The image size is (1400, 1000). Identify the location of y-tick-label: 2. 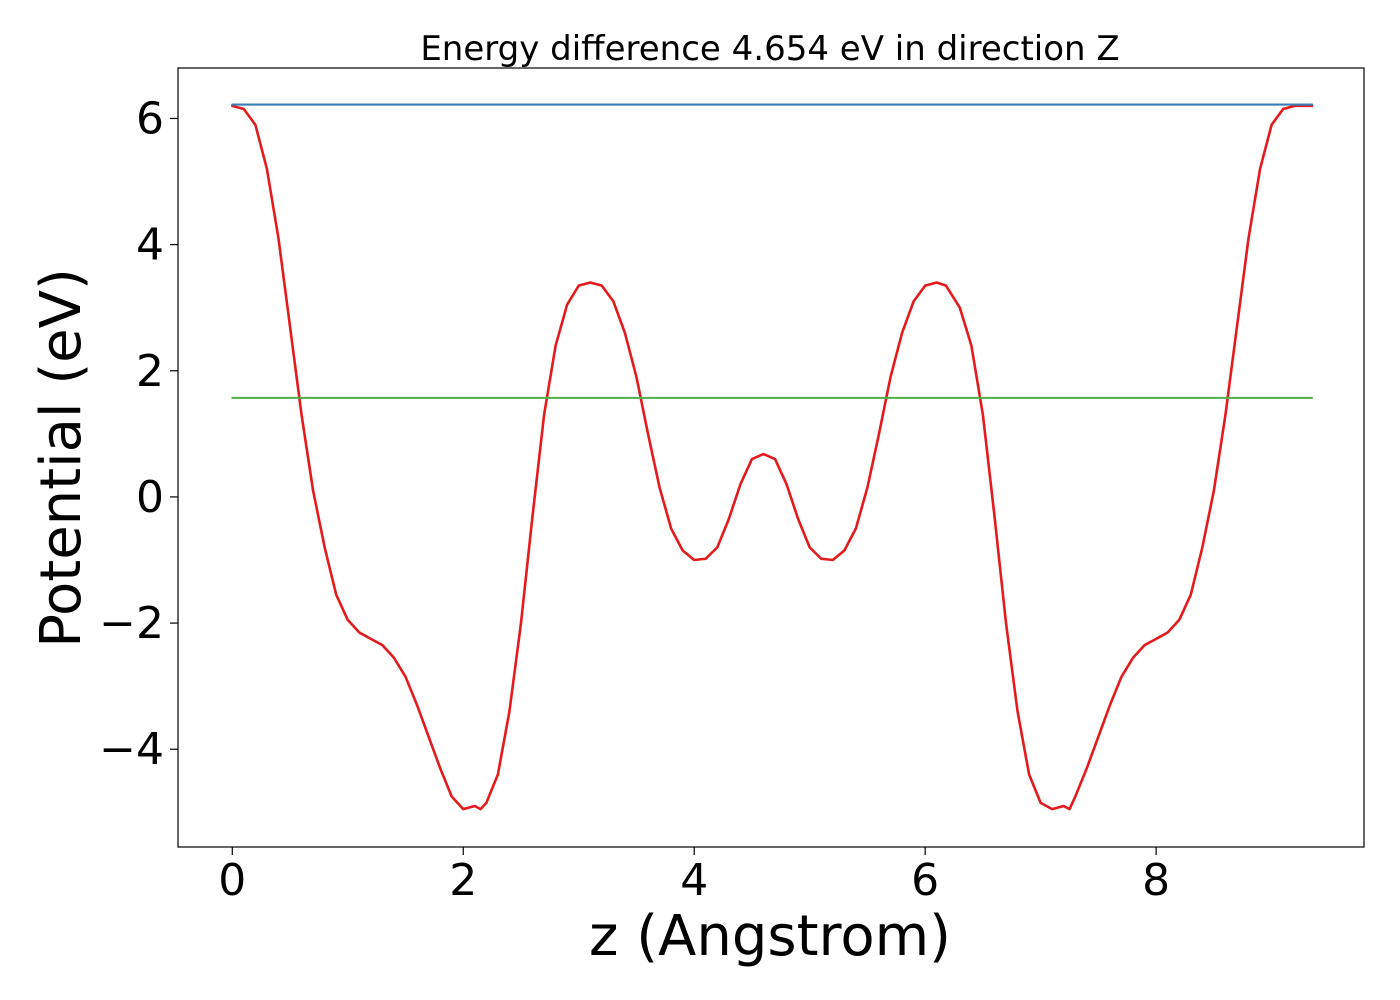
(150, 371).